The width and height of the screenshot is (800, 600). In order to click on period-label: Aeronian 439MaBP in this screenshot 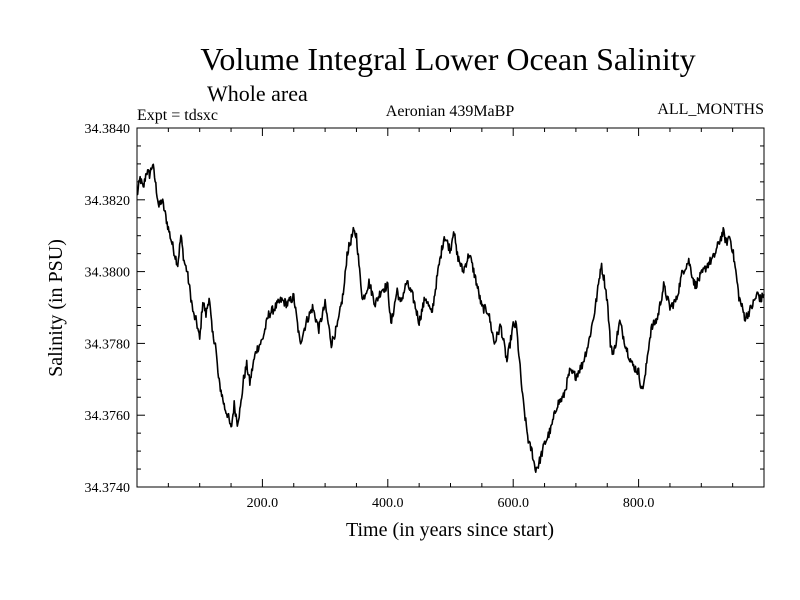, I will do `click(450, 111)`.